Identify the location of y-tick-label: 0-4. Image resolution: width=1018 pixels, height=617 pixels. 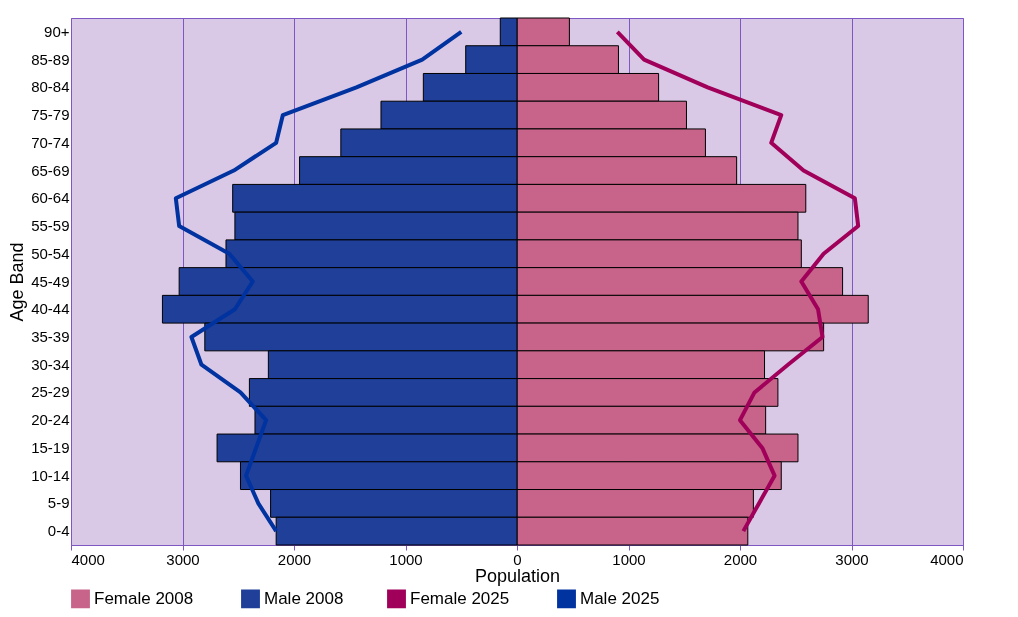
(58, 531).